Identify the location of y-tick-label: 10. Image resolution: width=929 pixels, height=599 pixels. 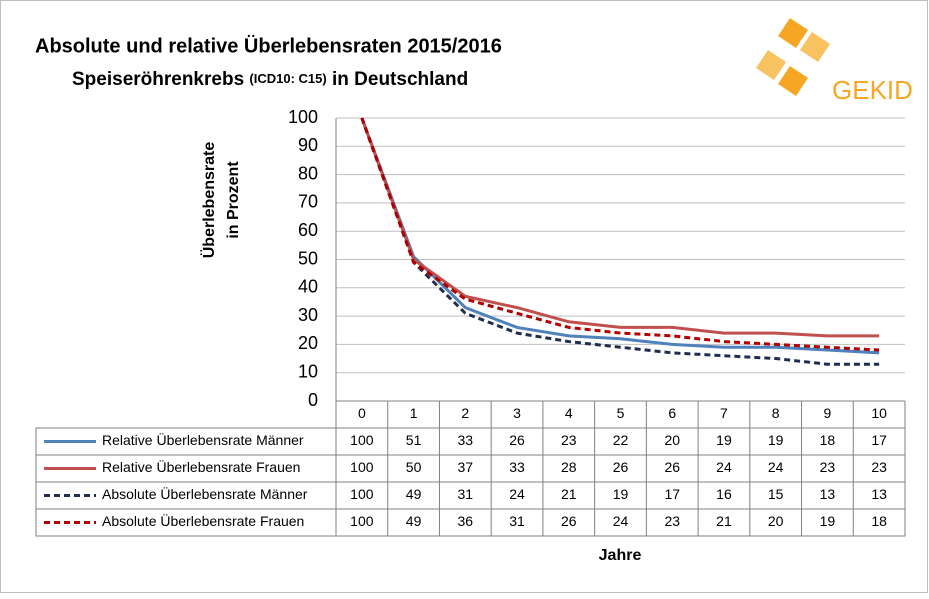
(308, 371).